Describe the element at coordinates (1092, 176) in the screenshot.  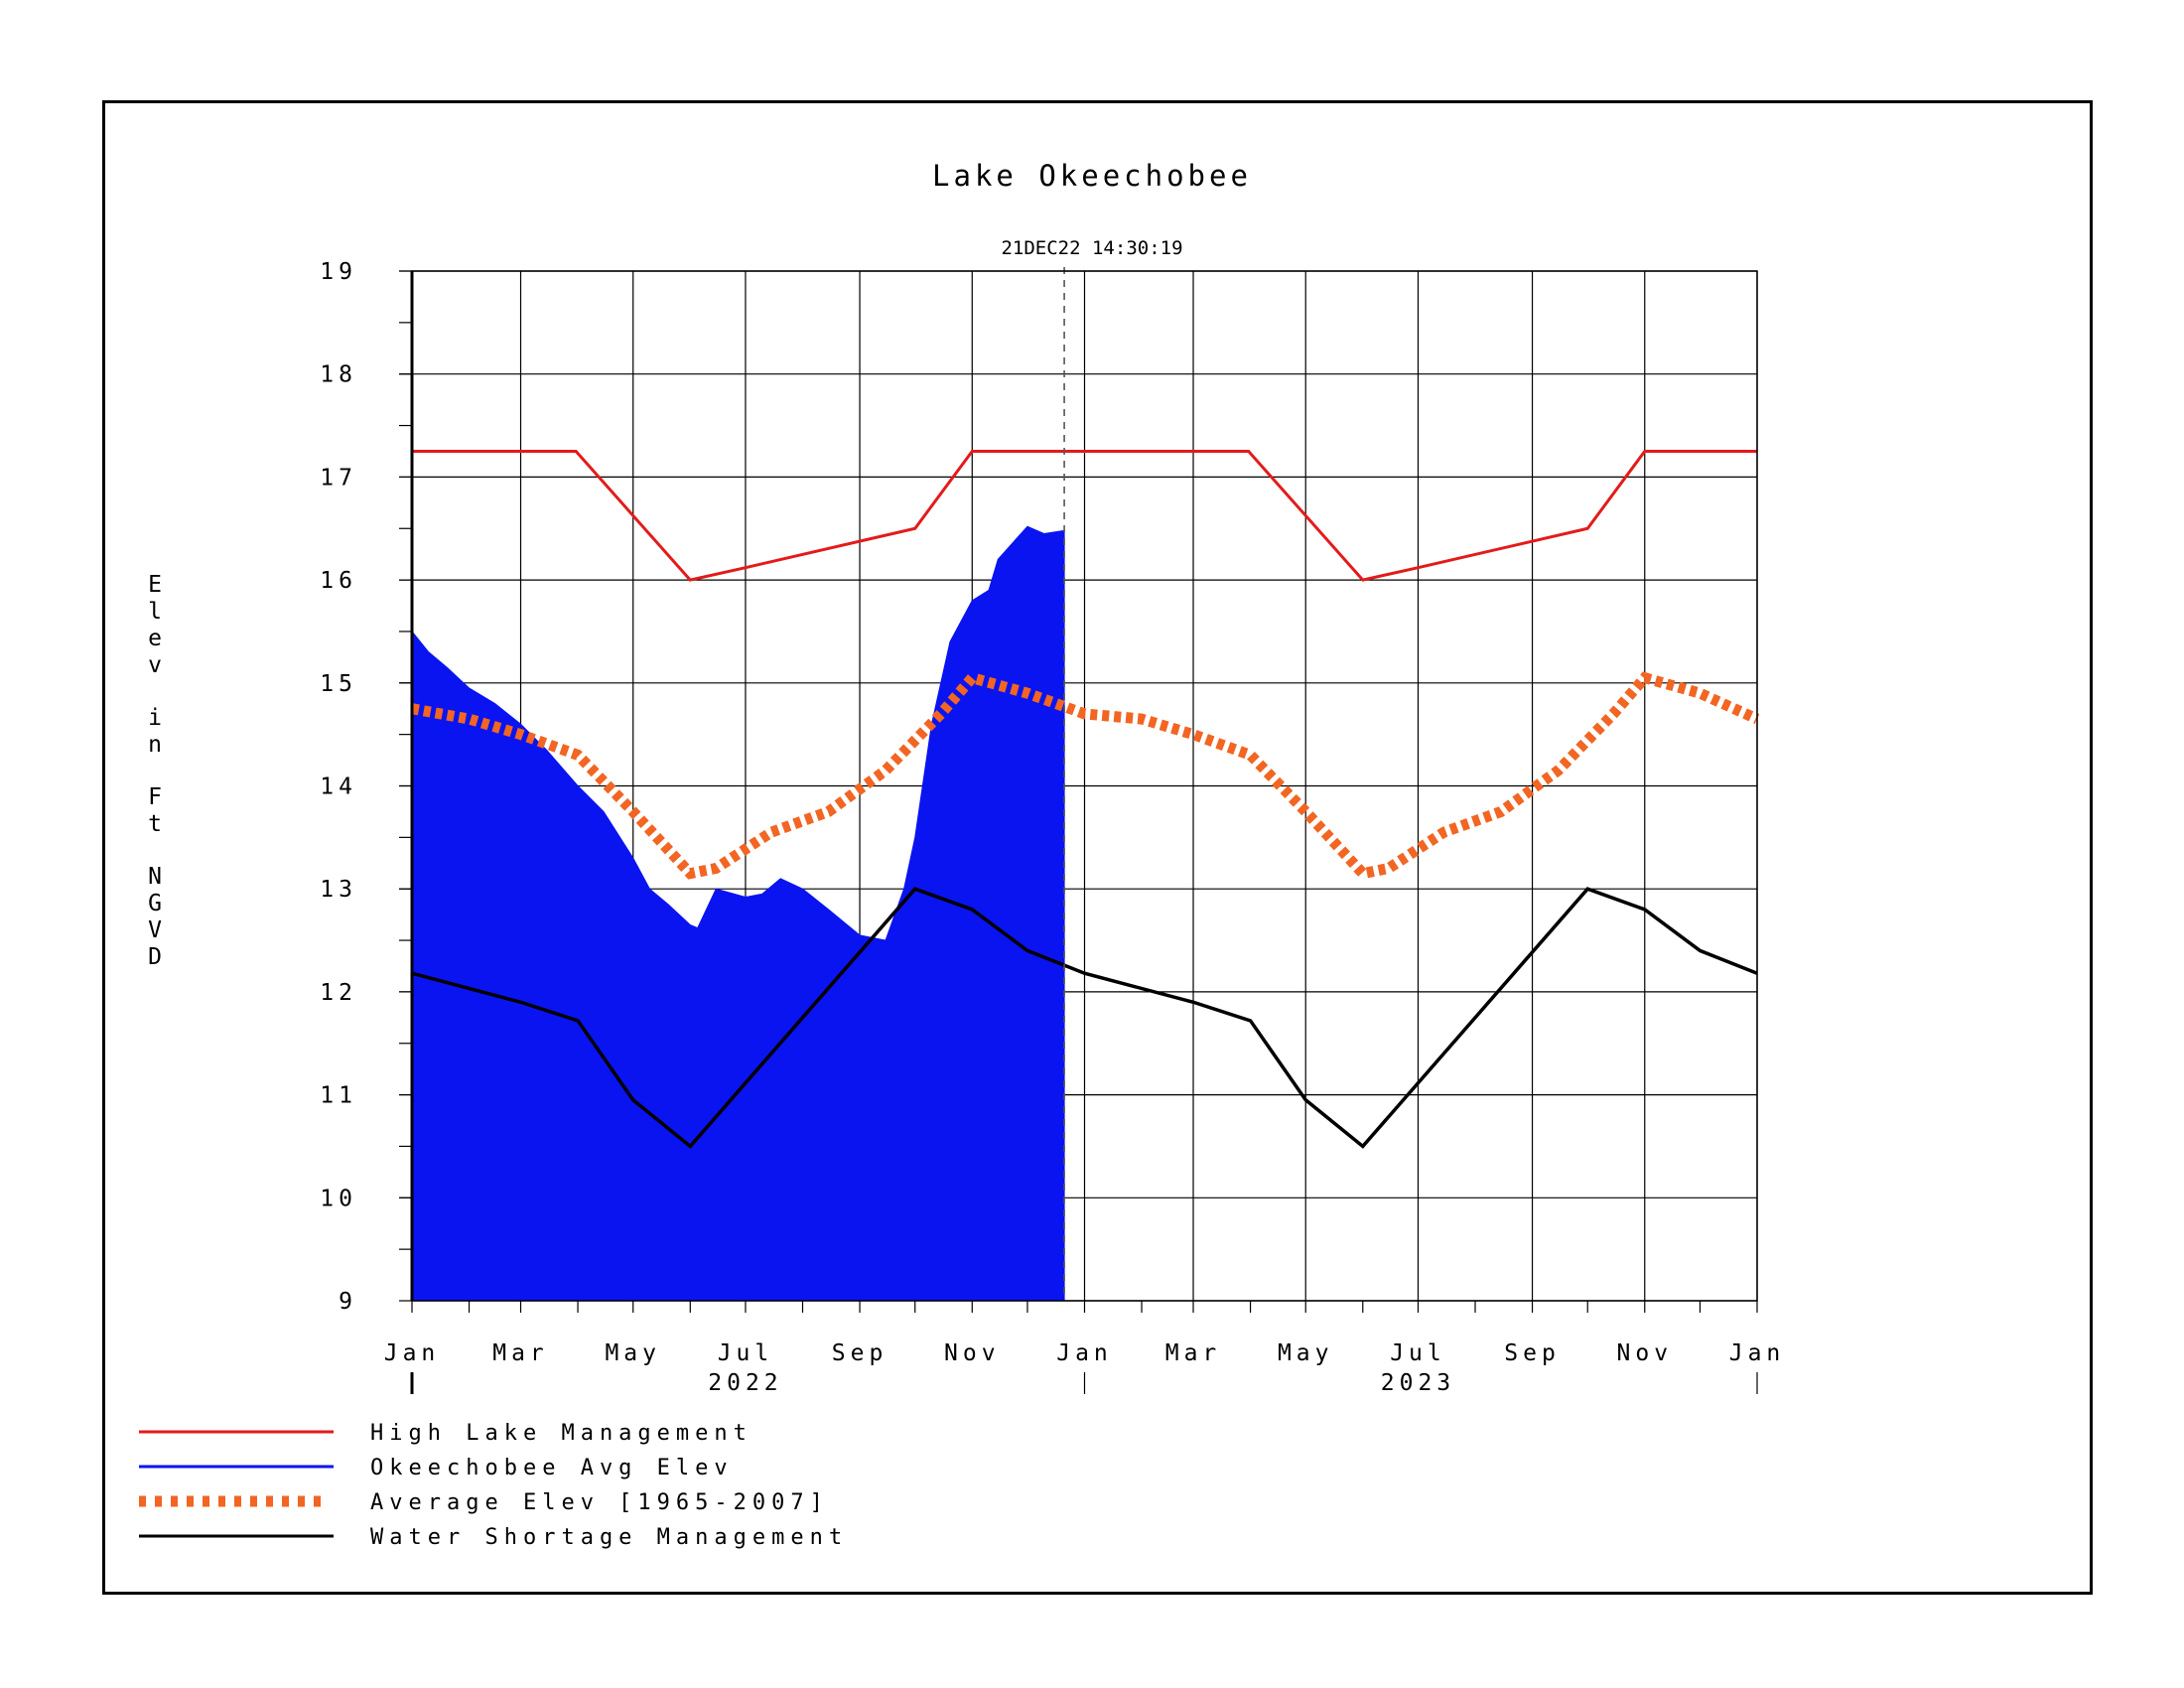
I see `chart-title: Lake Okeechobee` at that location.